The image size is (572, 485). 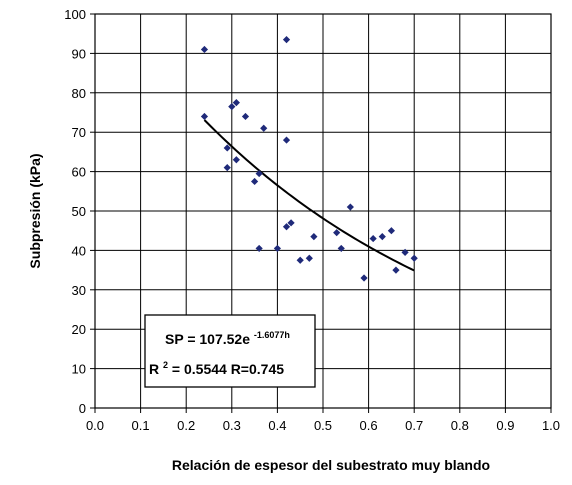 I want to click on x-tick-label: 0.5, so click(x=323, y=425).